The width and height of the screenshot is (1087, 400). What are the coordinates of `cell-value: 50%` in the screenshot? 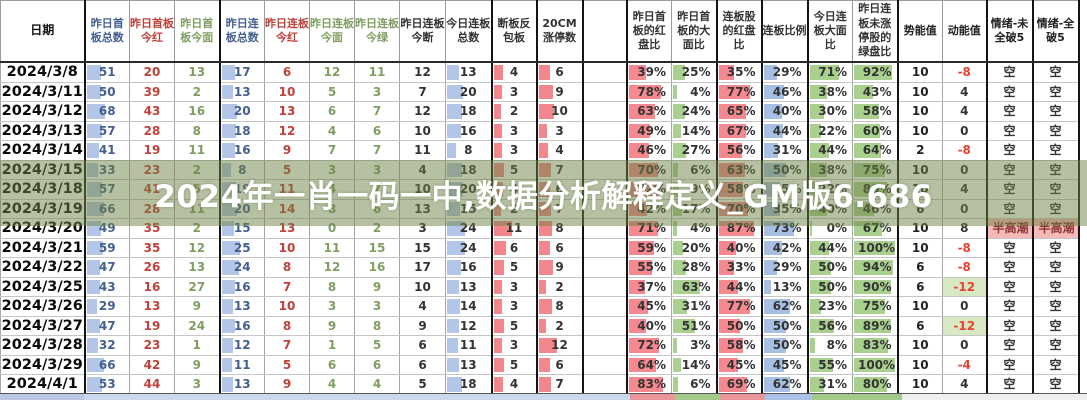 It's located at (787, 345).